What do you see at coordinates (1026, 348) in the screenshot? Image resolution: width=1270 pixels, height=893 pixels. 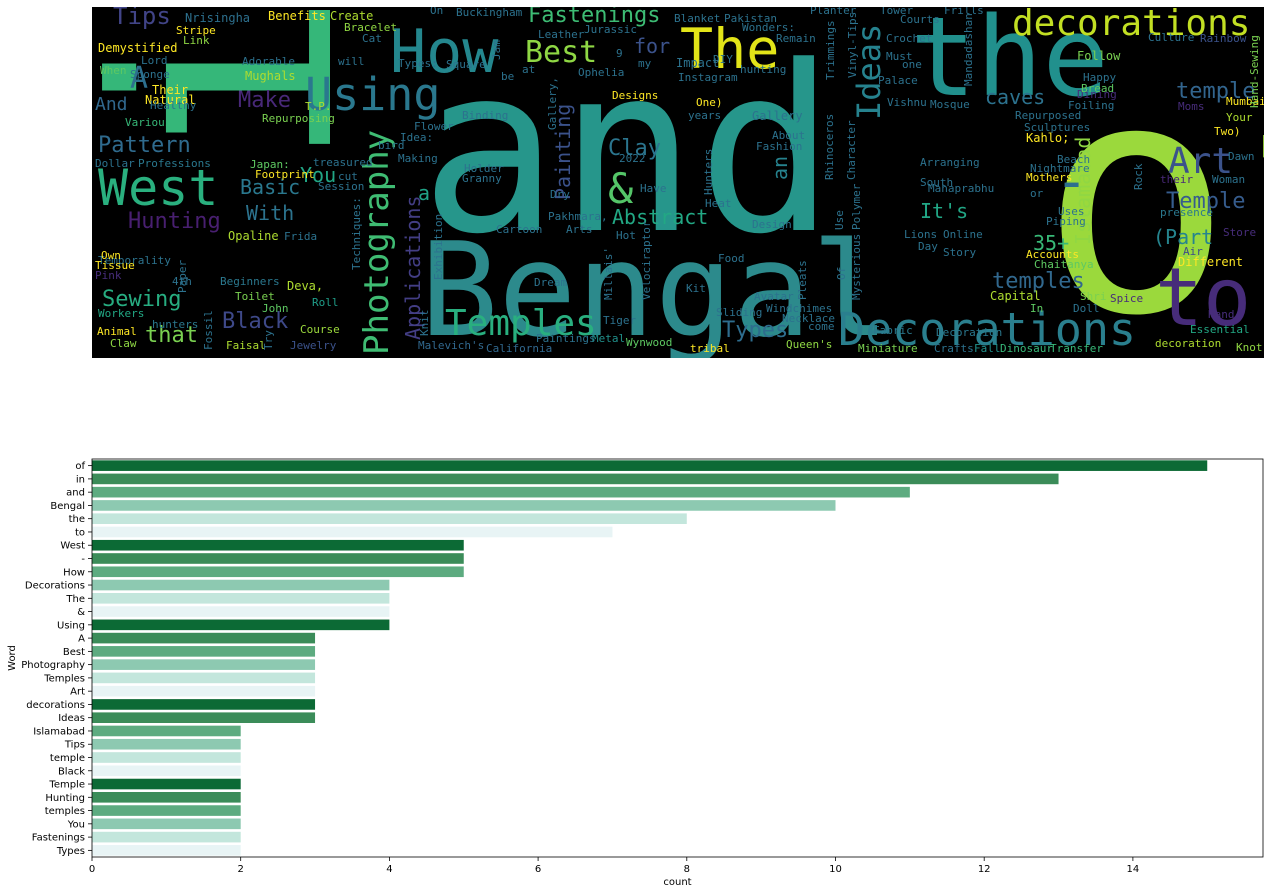 I see `word-cloud-word: Dinosaur` at bounding box center [1026, 348].